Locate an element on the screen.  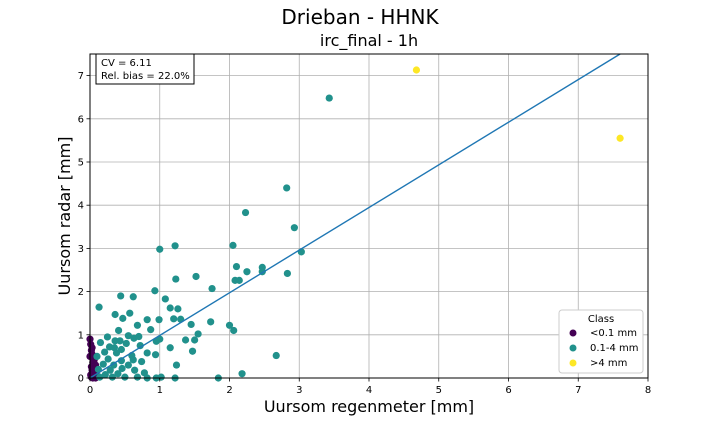
y-tick-label: 5 is located at coordinates (81, 163).